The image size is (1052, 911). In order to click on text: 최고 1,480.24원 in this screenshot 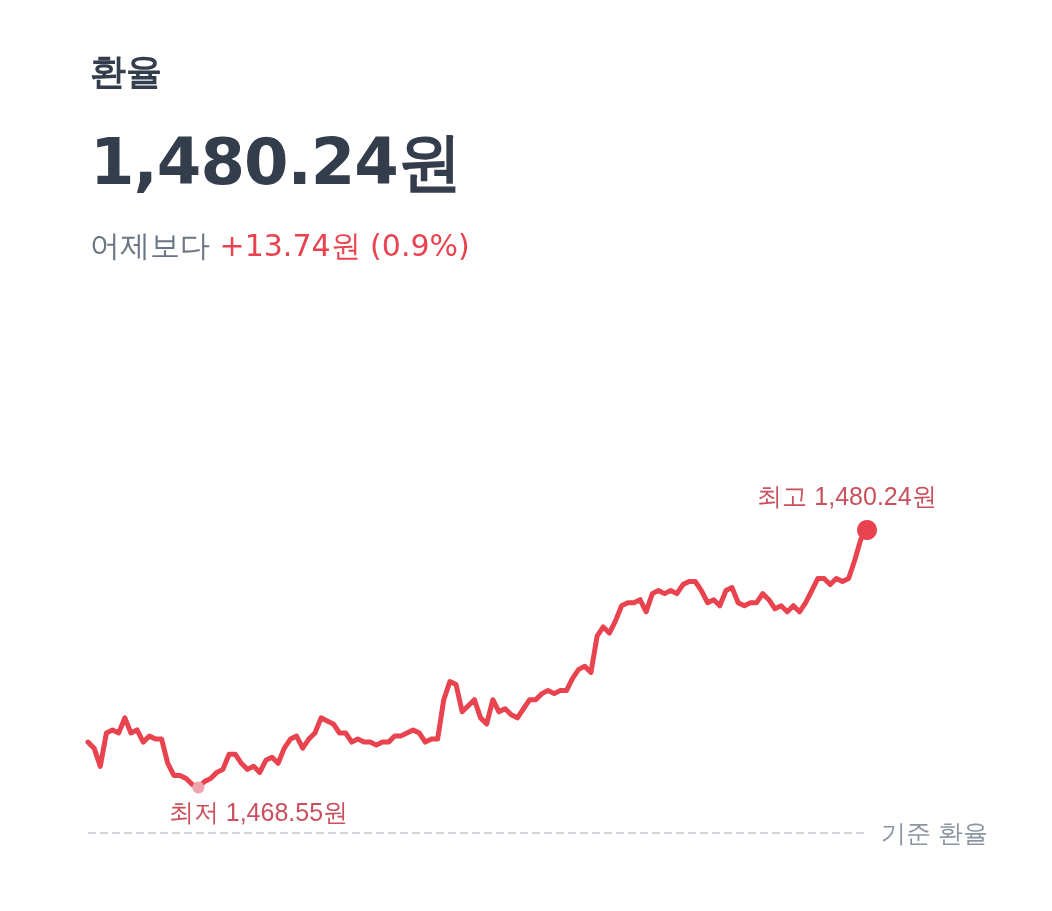, I will do `click(847, 495)`.